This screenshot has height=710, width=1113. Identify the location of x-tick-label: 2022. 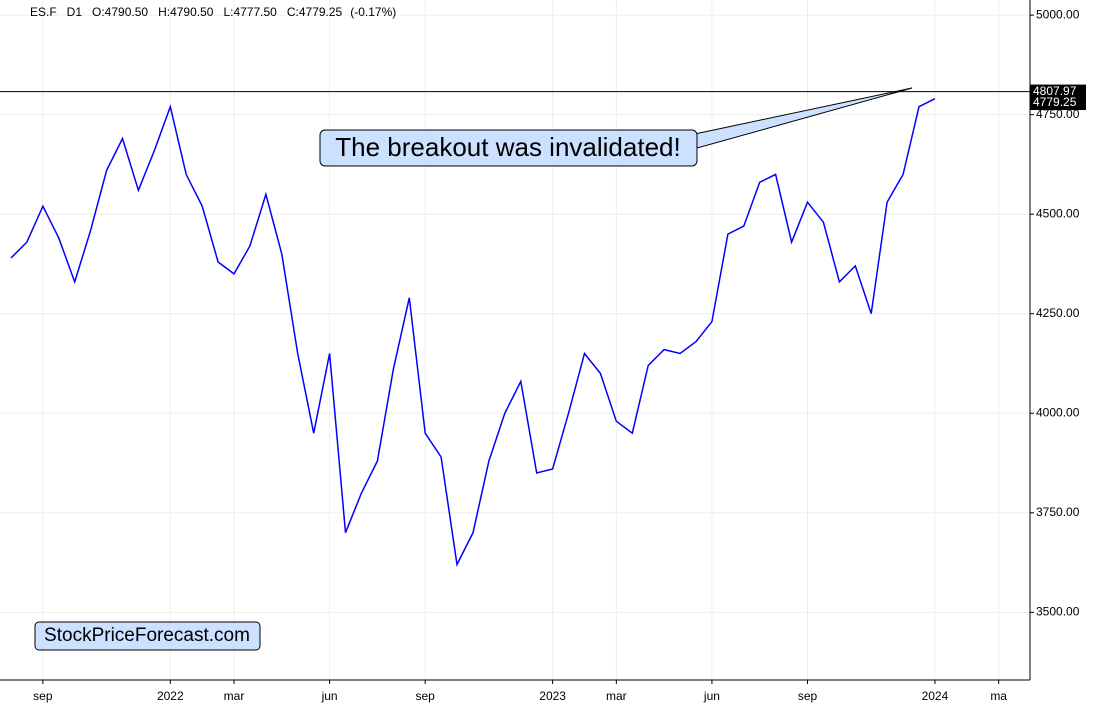
(170, 696).